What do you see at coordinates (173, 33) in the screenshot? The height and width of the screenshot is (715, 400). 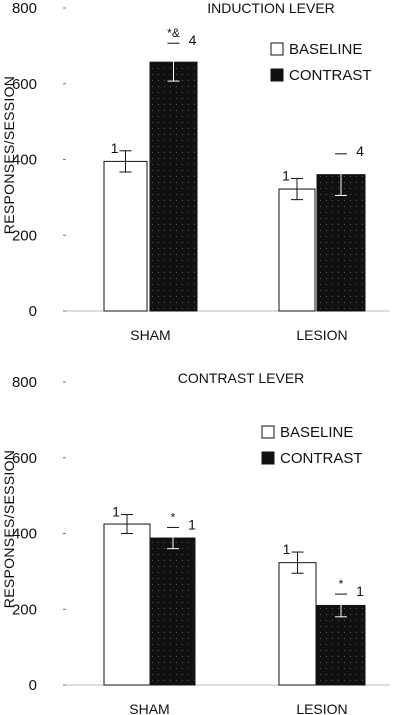 I see `significance-marker: *&` at bounding box center [173, 33].